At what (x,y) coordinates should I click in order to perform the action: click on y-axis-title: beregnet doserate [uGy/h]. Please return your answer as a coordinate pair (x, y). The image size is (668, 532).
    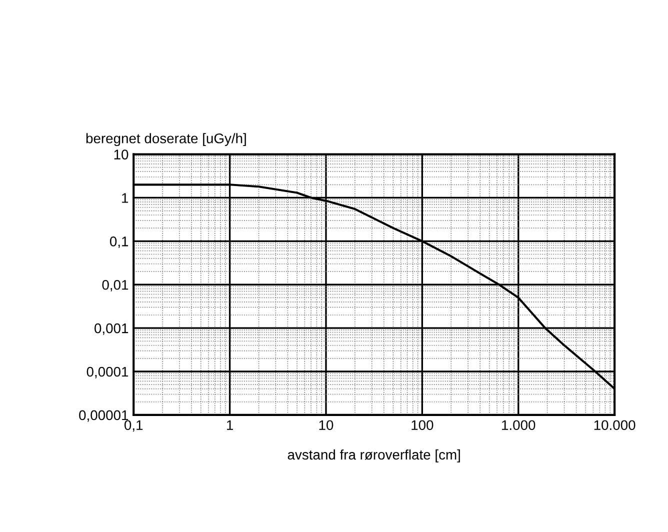
    Looking at the image, I should click on (166, 139).